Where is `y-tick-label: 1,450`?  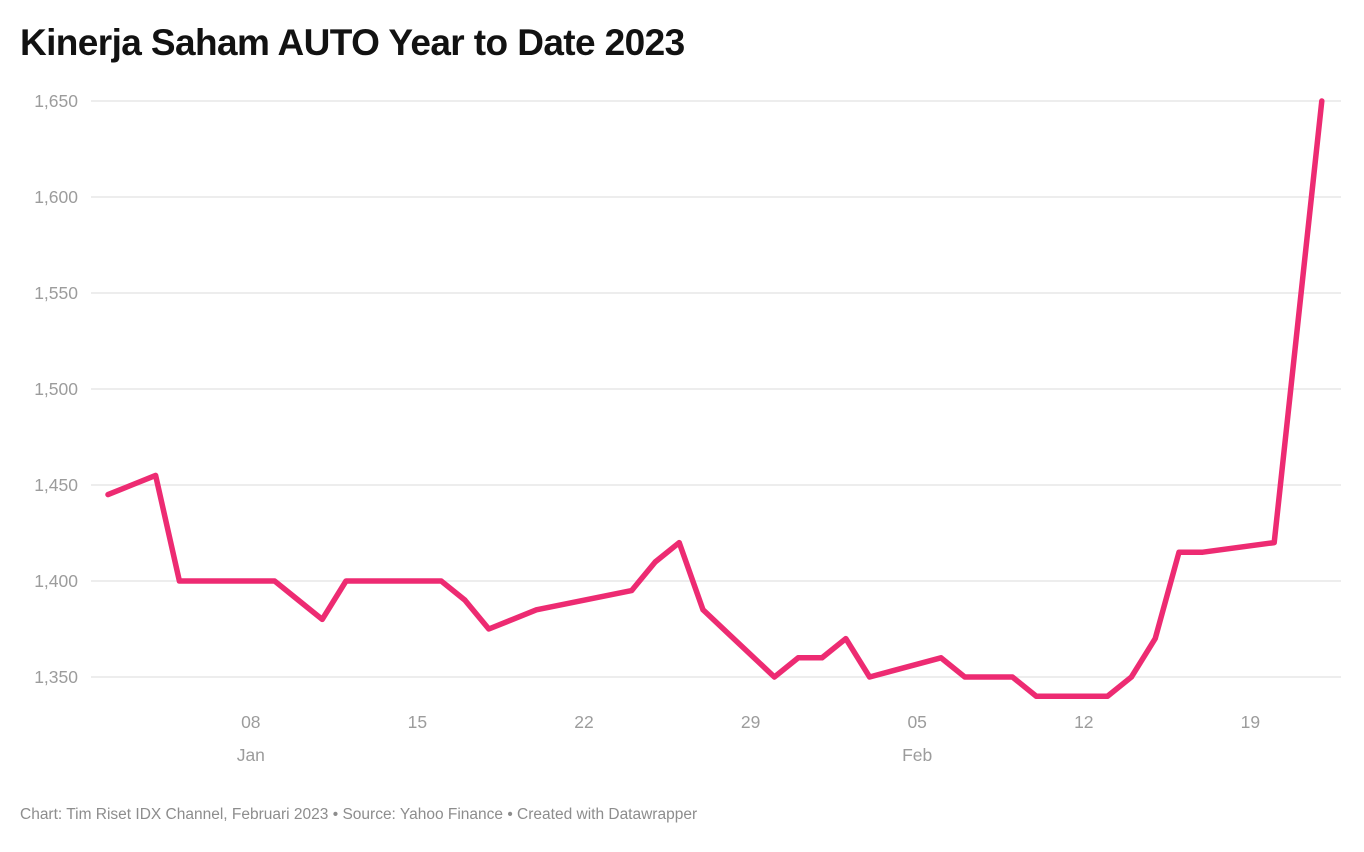 y-tick-label: 1,450 is located at coordinates (56, 485).